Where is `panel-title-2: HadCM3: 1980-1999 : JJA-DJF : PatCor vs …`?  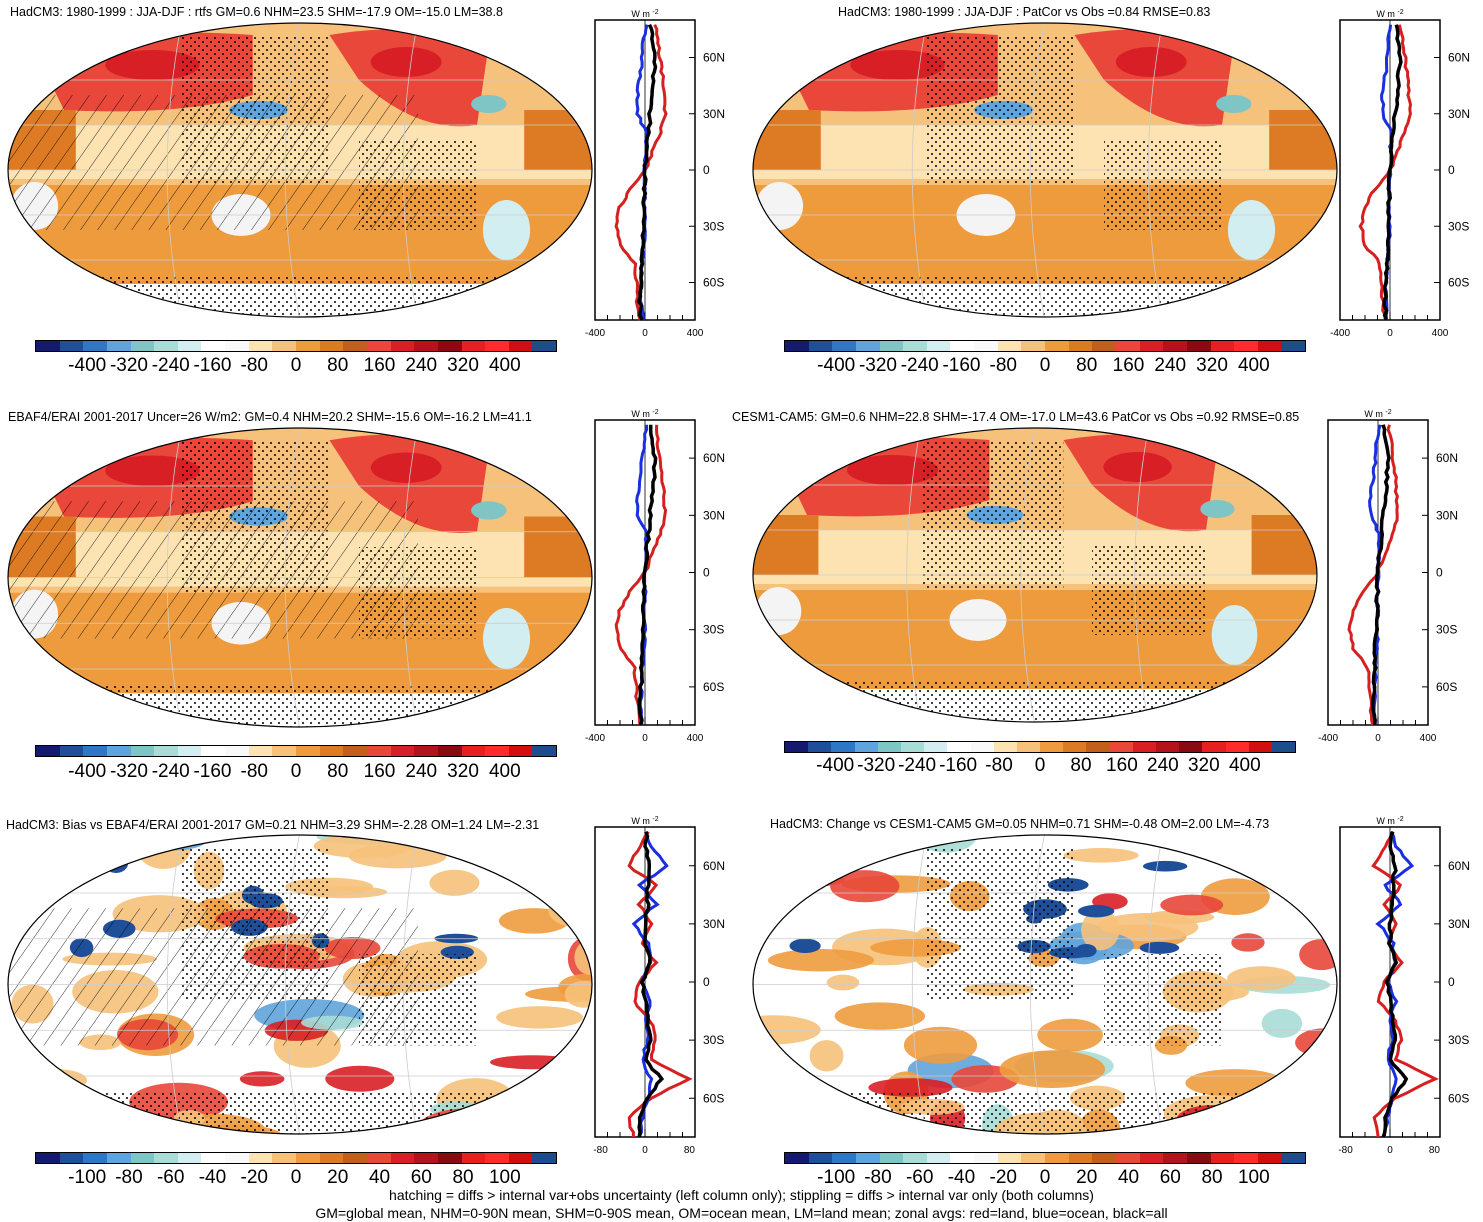 panel-title-2: HadCM3: 1980-1999 : JJA-DJF : PatCor vs … is located at coordinates (1024, 12).